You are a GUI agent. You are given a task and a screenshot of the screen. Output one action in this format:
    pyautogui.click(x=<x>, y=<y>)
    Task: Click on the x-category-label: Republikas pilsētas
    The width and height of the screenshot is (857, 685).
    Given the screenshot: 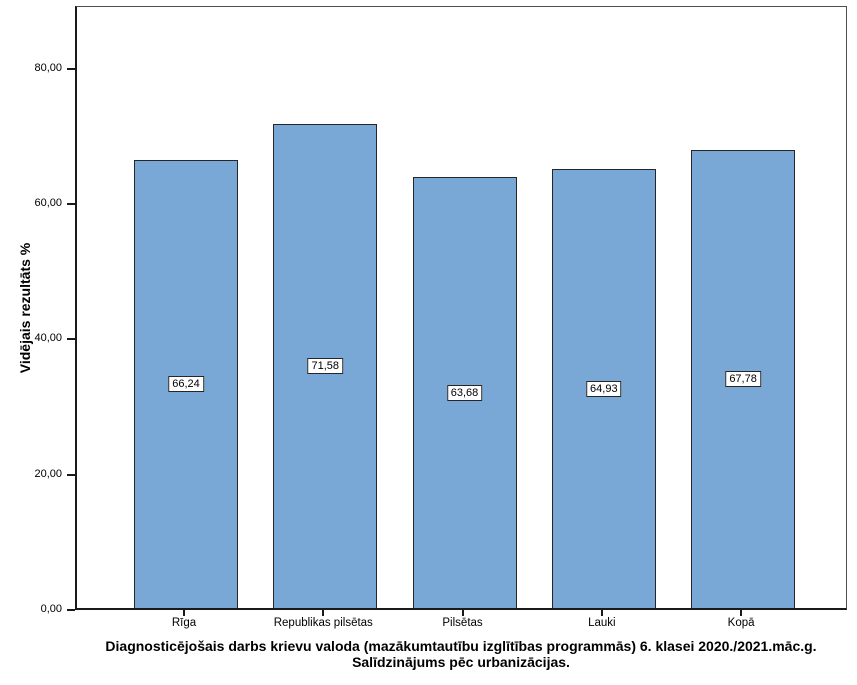 What is the action you would take?
    pyautogui.click(x=323, y=623)
    